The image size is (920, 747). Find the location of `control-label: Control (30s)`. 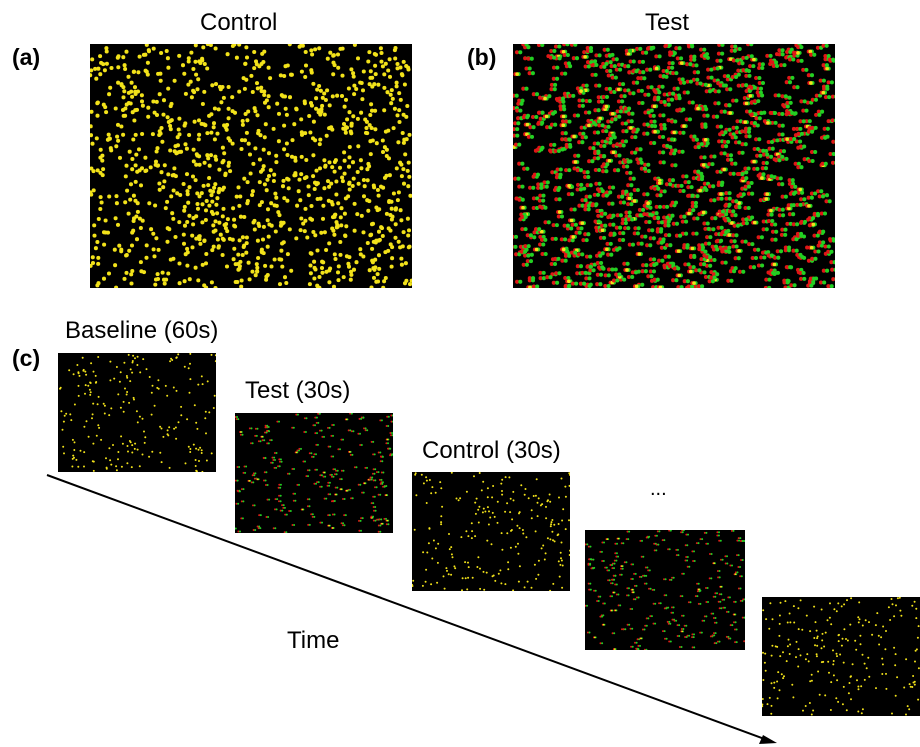

control-label: Control (30s) is located at coordinates (491, 450).